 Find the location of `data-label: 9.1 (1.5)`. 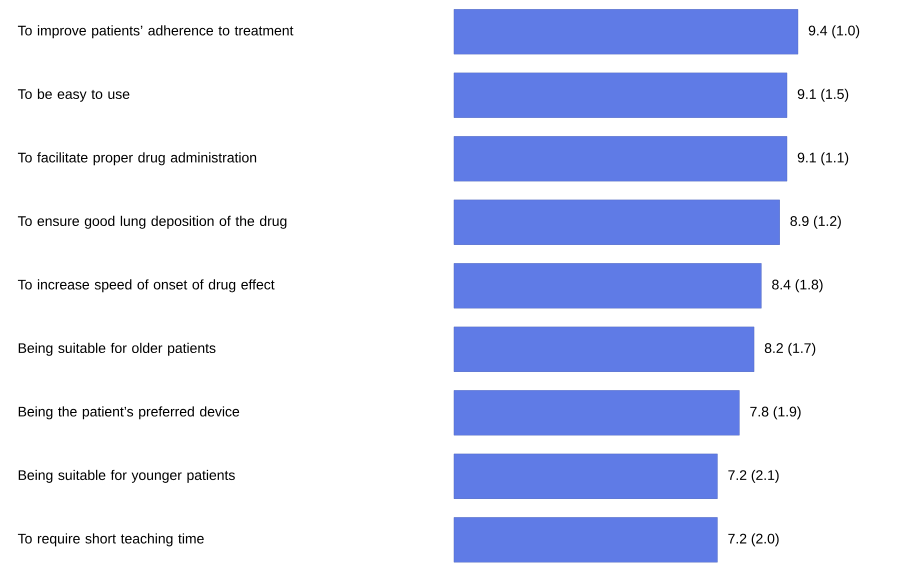

data-label: 9.1 (1.5) is located at coordinates (823, 95).